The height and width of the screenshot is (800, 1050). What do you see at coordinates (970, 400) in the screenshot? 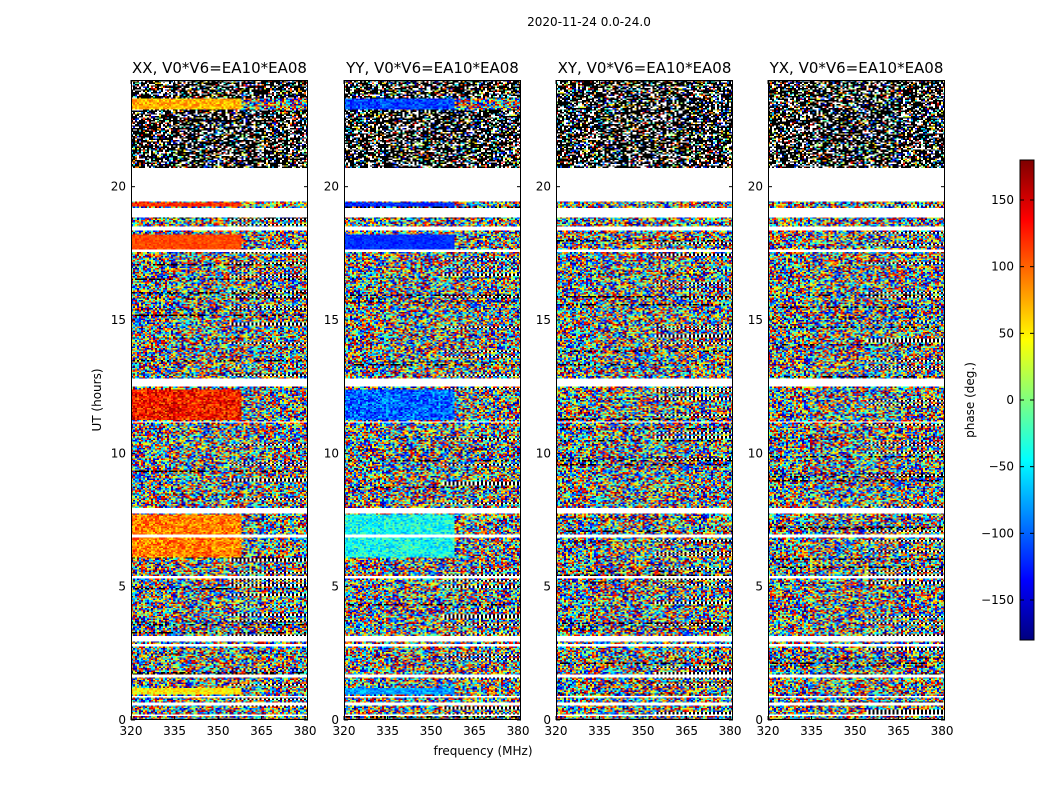
I see `colorbar-label: phase (deg.)` at bounding box center [970, 400].